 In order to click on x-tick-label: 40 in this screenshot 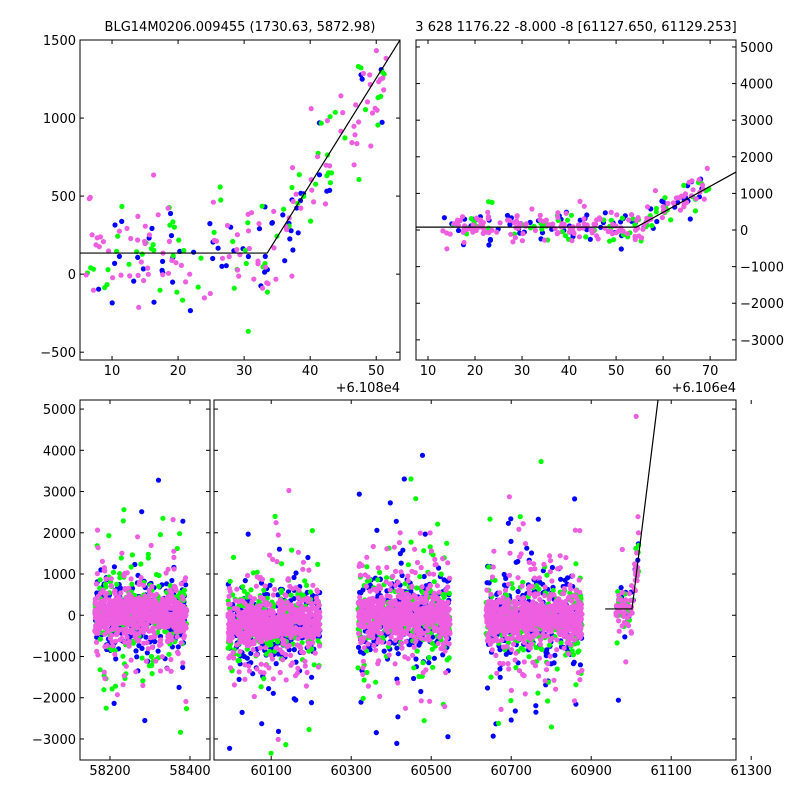, I will do `click(310, 371)`.